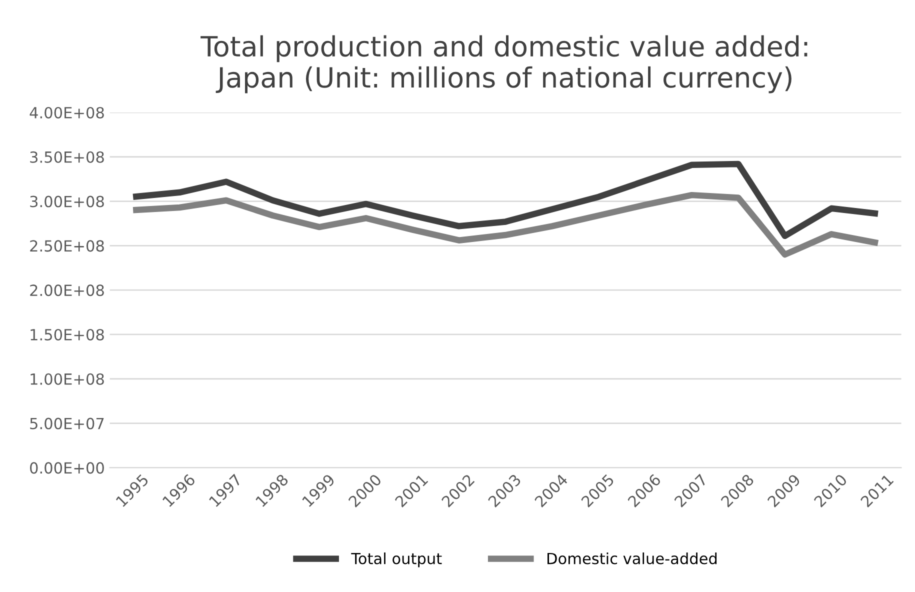 This screenshot has height=592, width=915. Describe the element at coordinates (632, 558) in the screenshot. I see `legend-label: Domestic value-added` at that location.